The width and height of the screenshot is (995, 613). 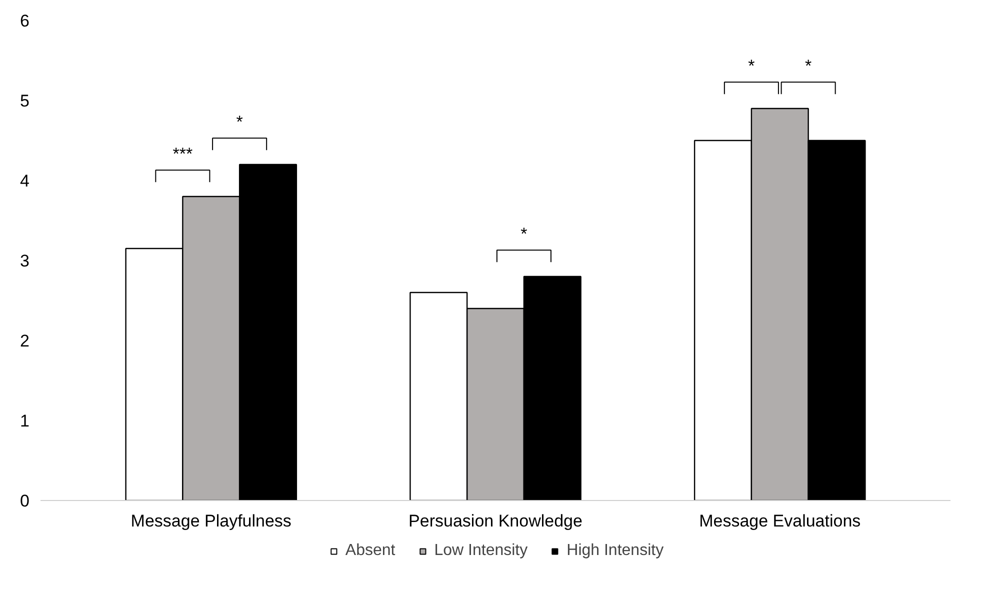 I want to click on y-tick-label: 6, so click(x=25, y=21).